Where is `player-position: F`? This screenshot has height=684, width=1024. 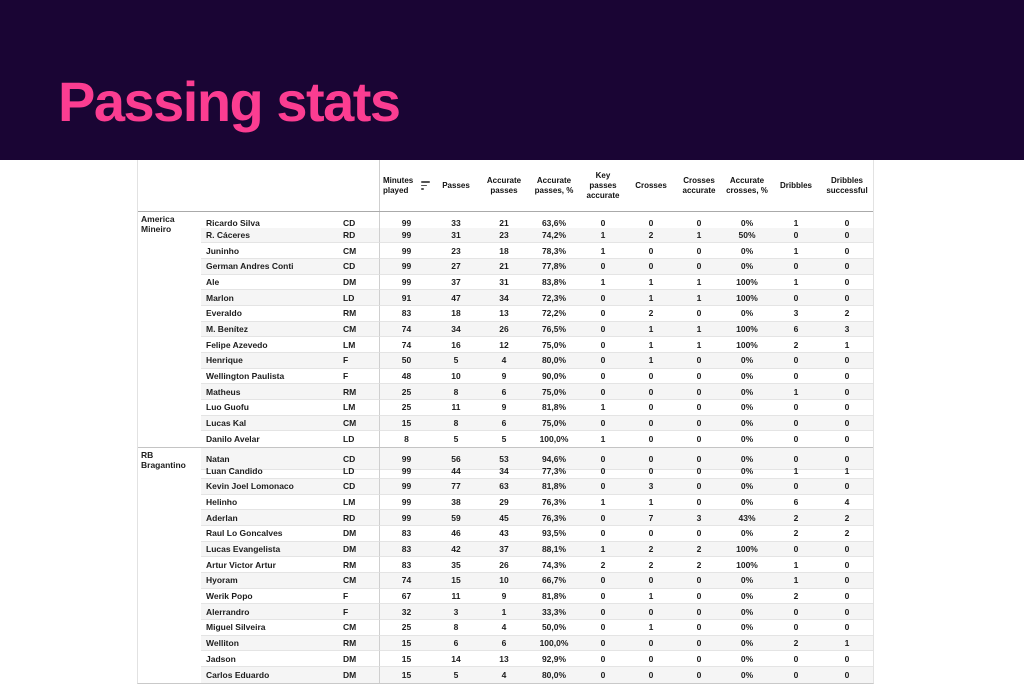
player-position: F is located at coordinates (360, 612).